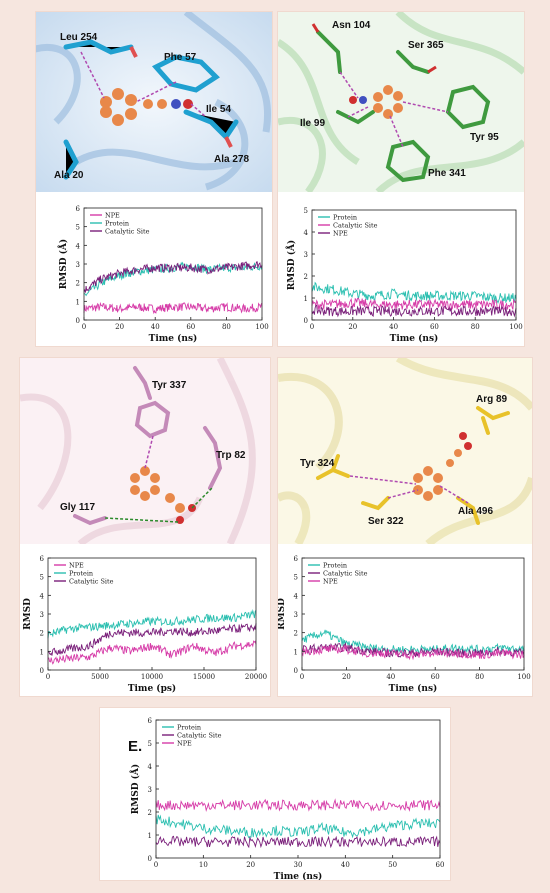 Image resolution: width=550 pixels, height=893 pixels. Describe the element at coordinates (312, 123) in the screenshot. I see `residue-label: Ile 99` at that location.